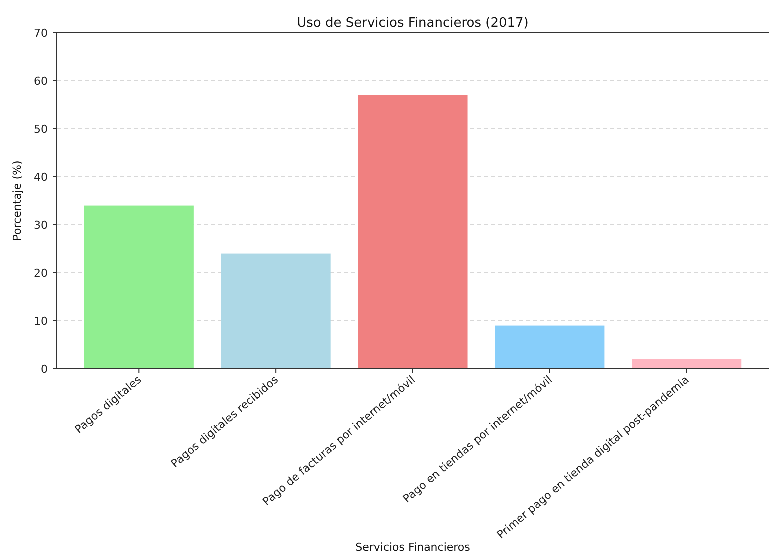 Image resolution: width=770 pixels, height=556 pixels. Describe the element at coordinates (41, 177) in the screenshot. I see `y-tick-label: 40` at that location.